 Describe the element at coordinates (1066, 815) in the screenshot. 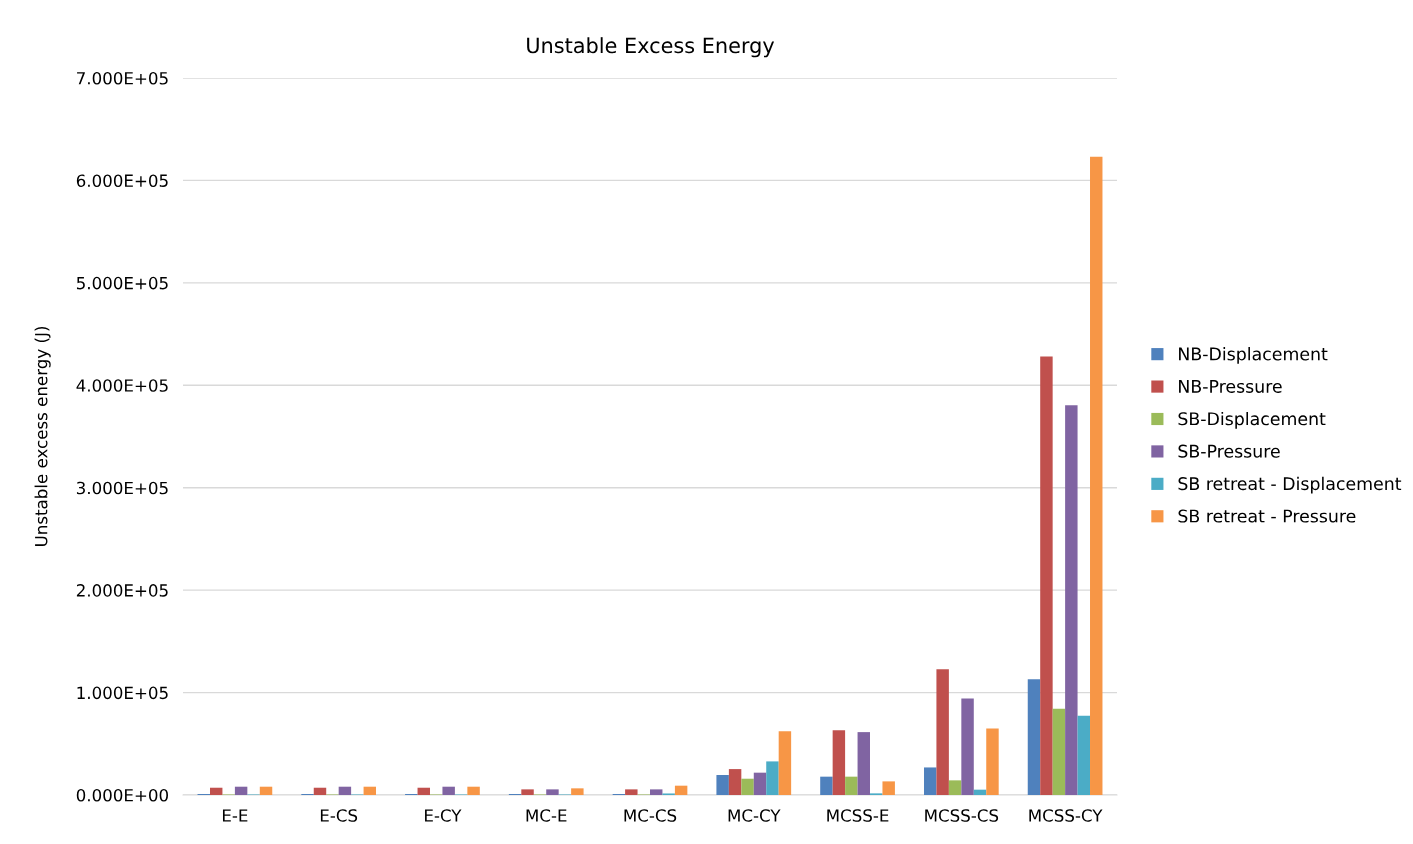

I see `x-tick-label: MCSS-CY` at that location.